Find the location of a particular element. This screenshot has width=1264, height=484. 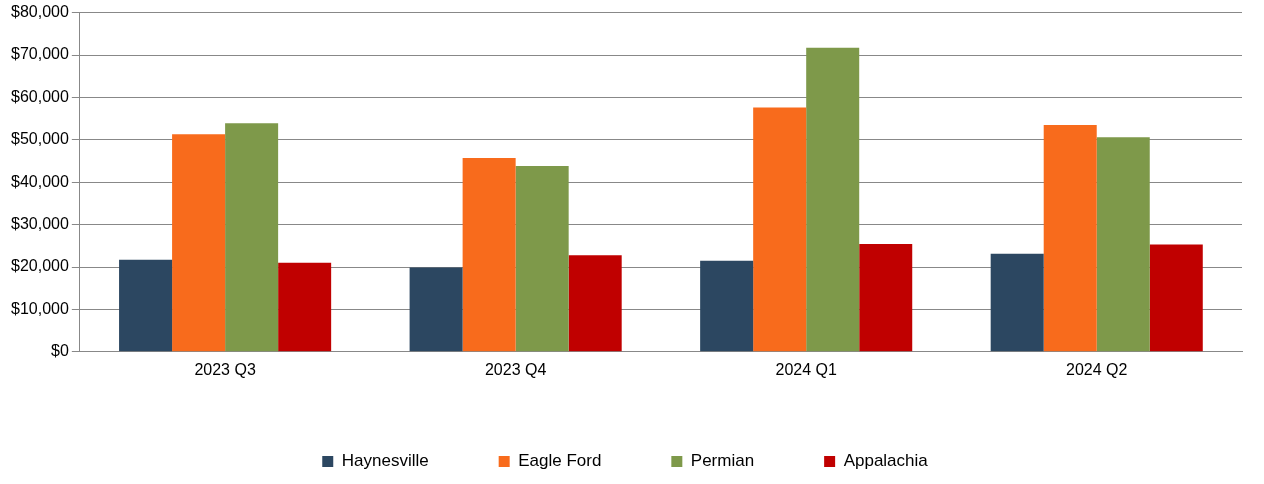

x-tick-label: 2023 Q3 is located at coordinates (225, 369).